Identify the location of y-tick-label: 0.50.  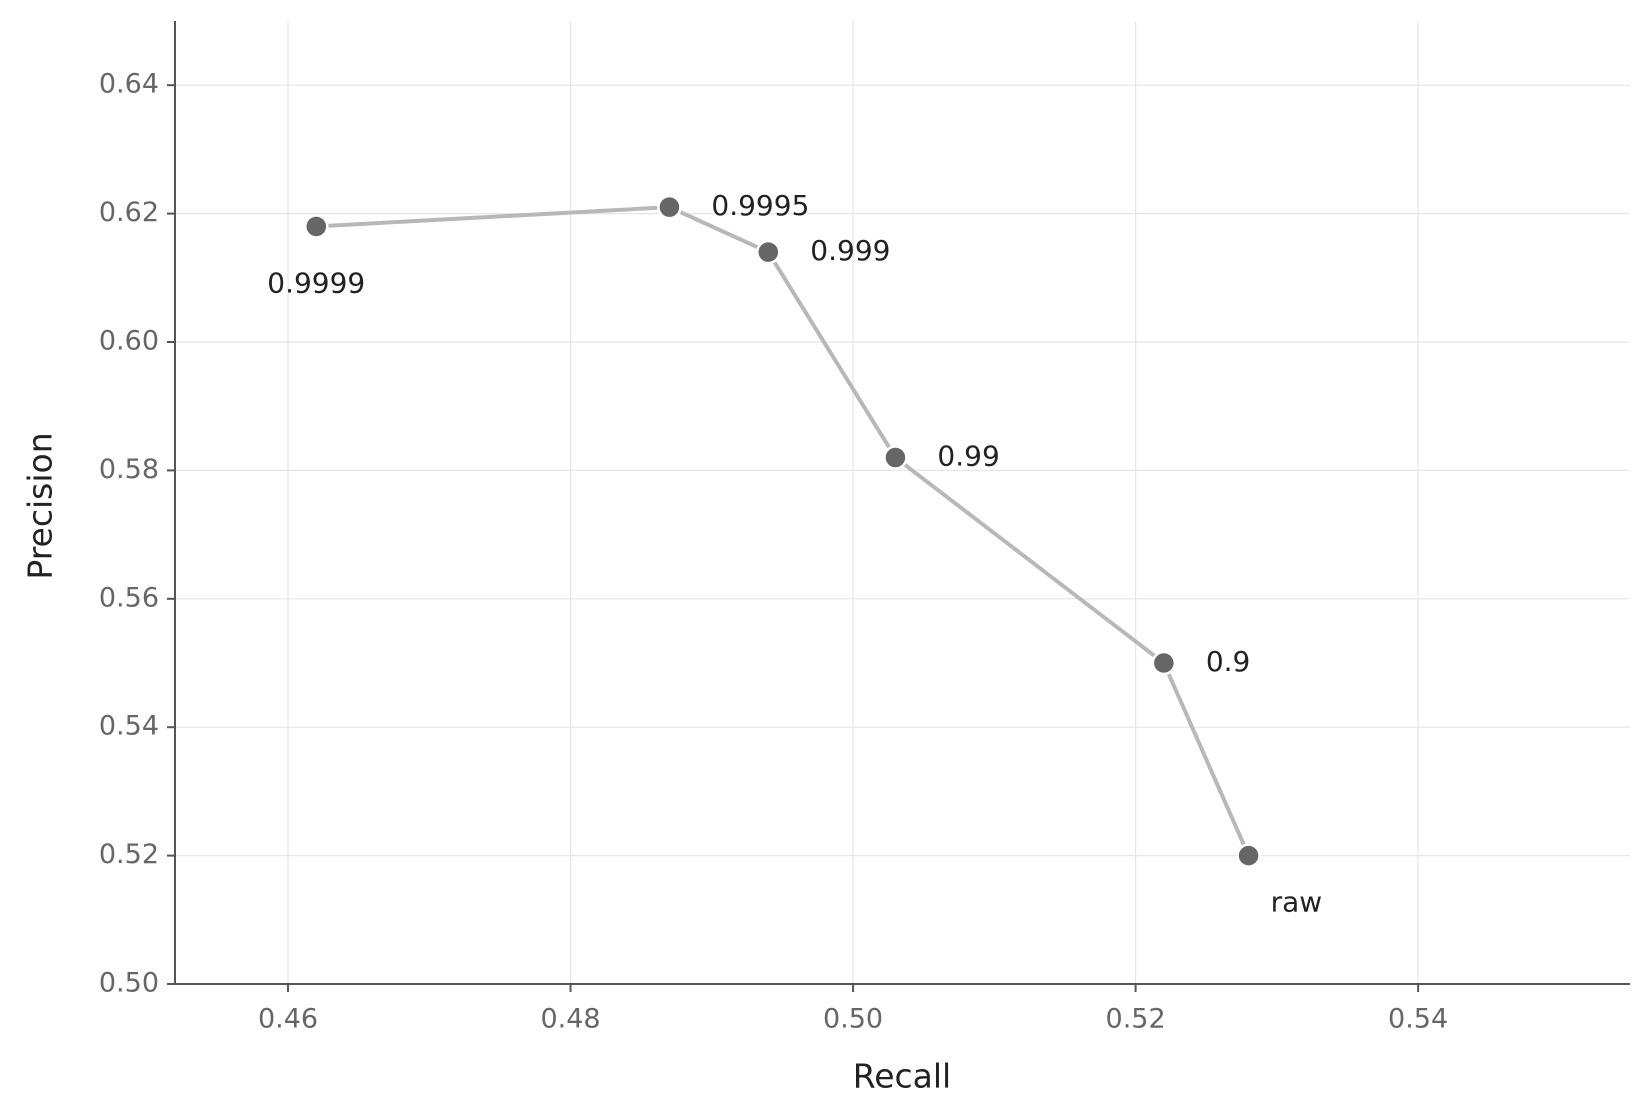
(129, 983).